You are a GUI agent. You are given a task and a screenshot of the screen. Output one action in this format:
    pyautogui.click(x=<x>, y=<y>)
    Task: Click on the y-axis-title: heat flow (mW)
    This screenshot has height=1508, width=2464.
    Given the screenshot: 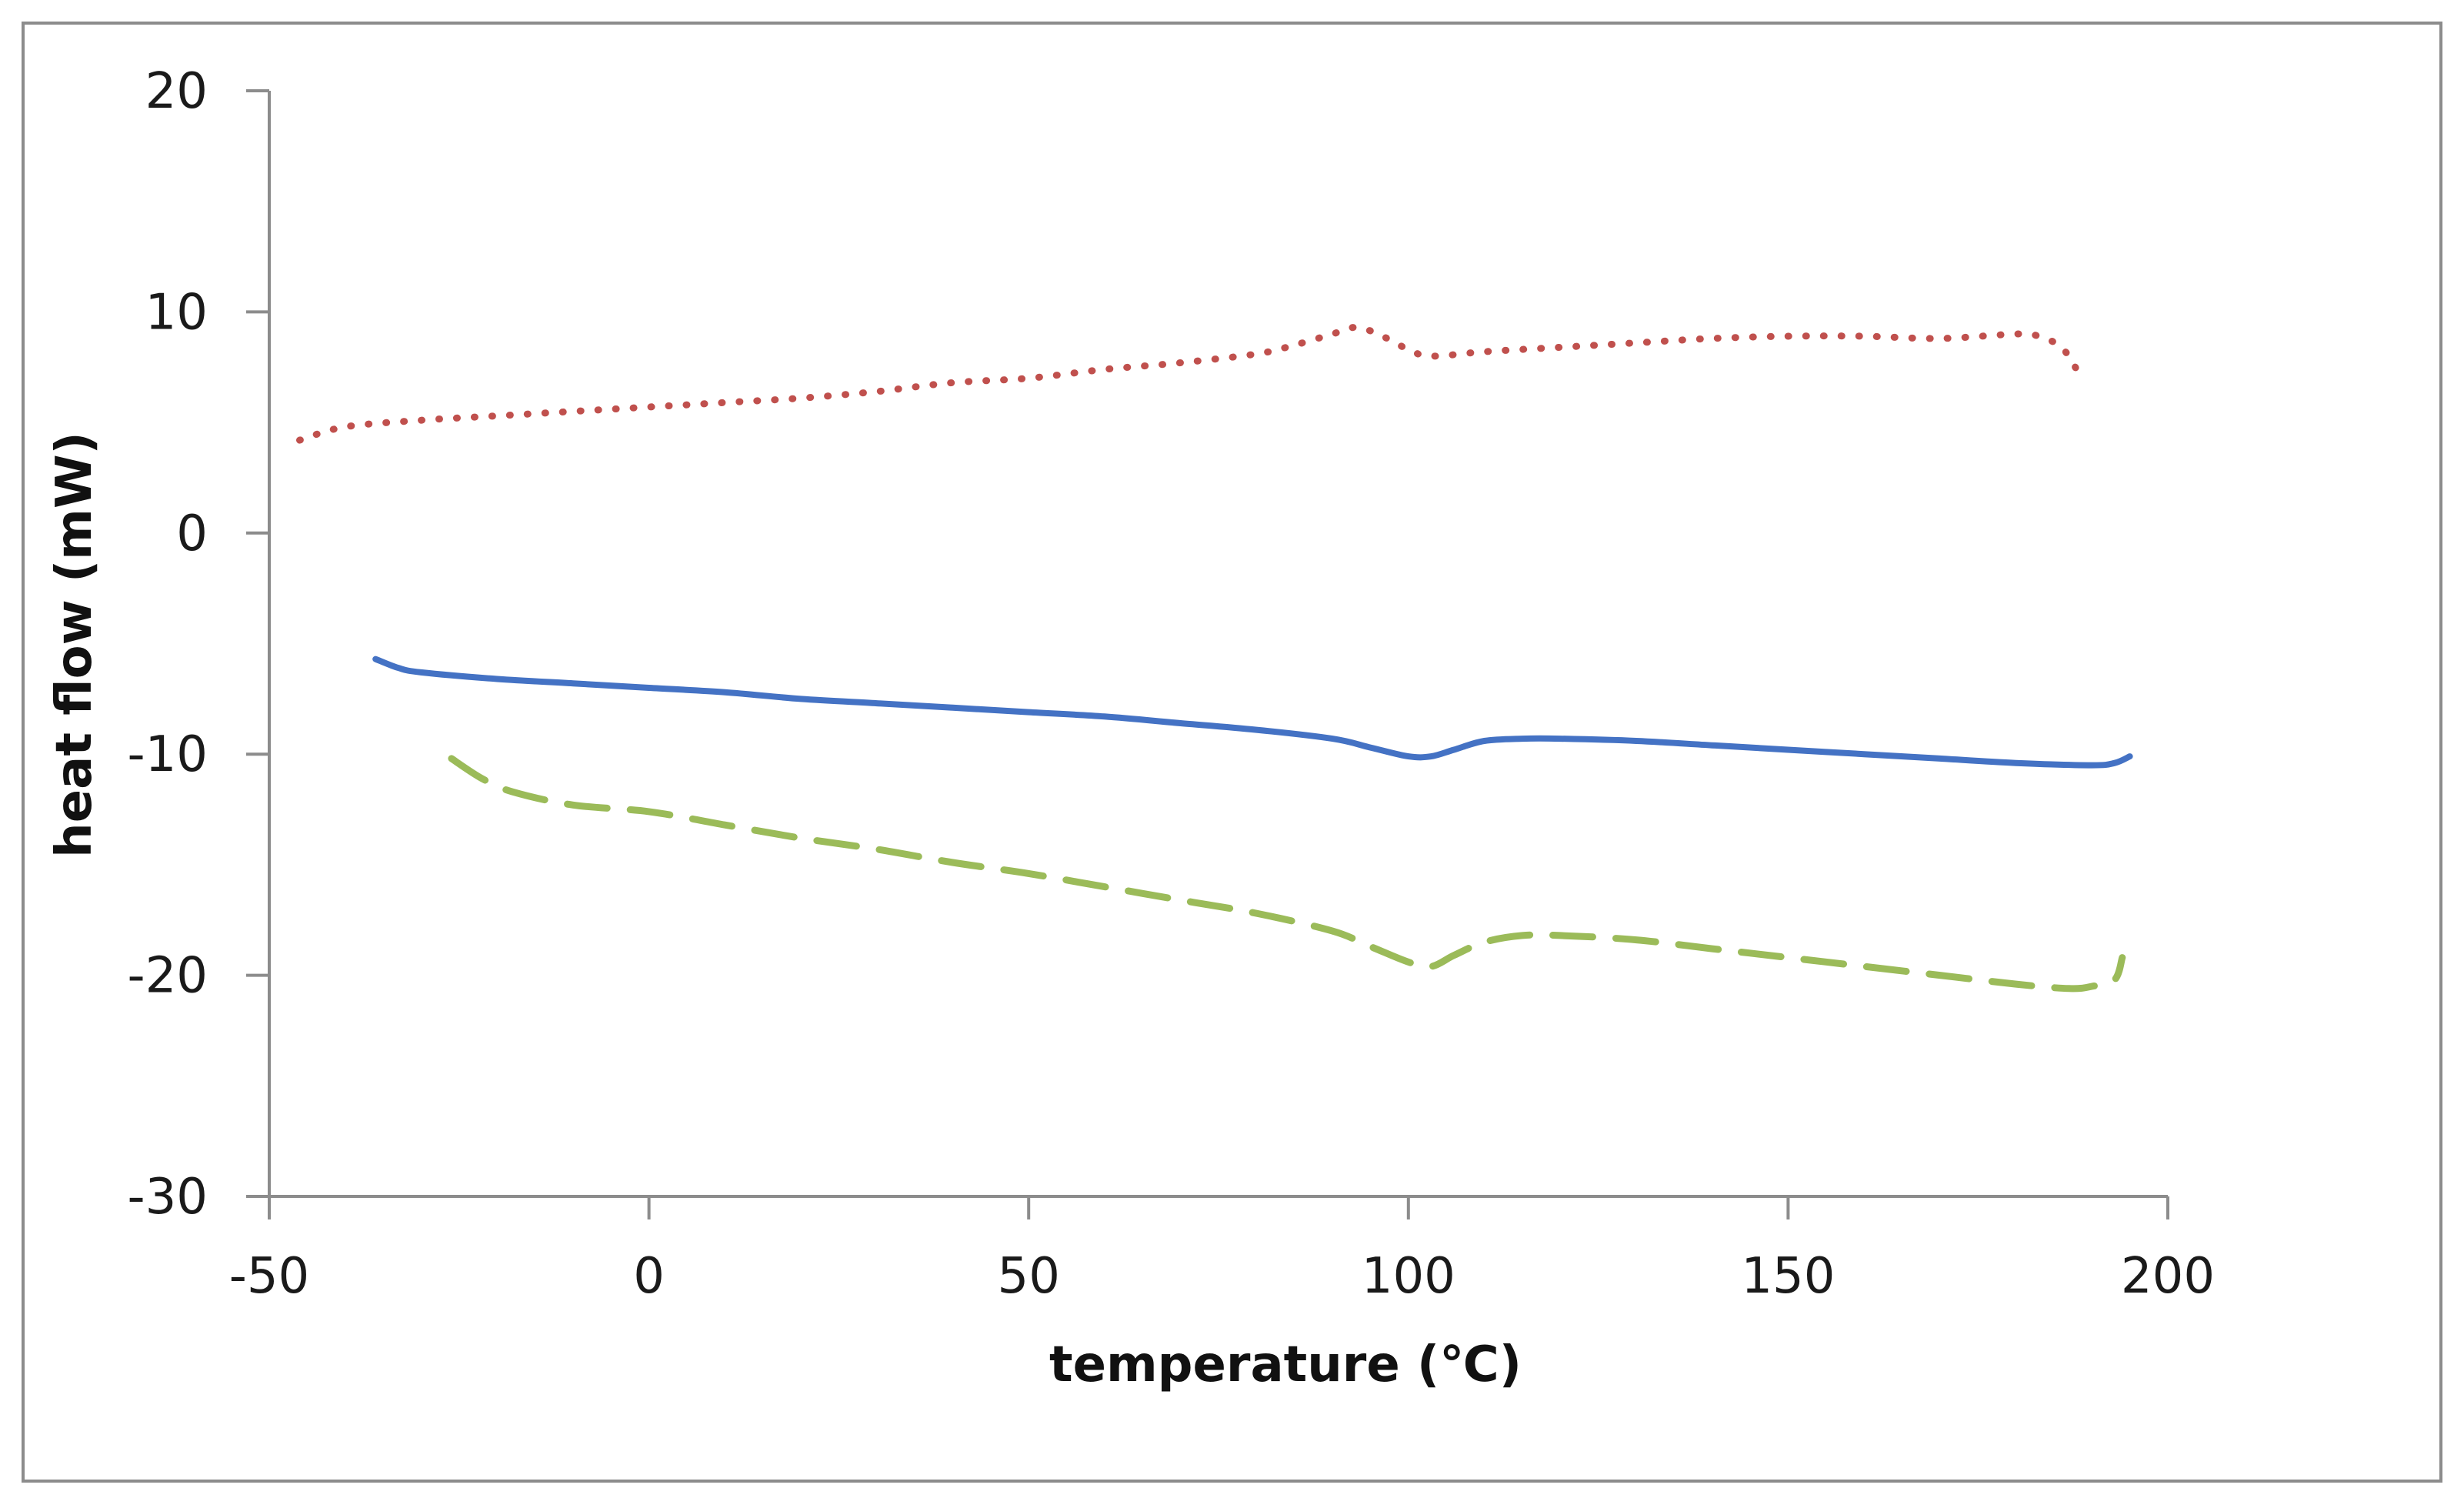 What is the action you would take?
    pyautogui.click(x=75, y=645)
    